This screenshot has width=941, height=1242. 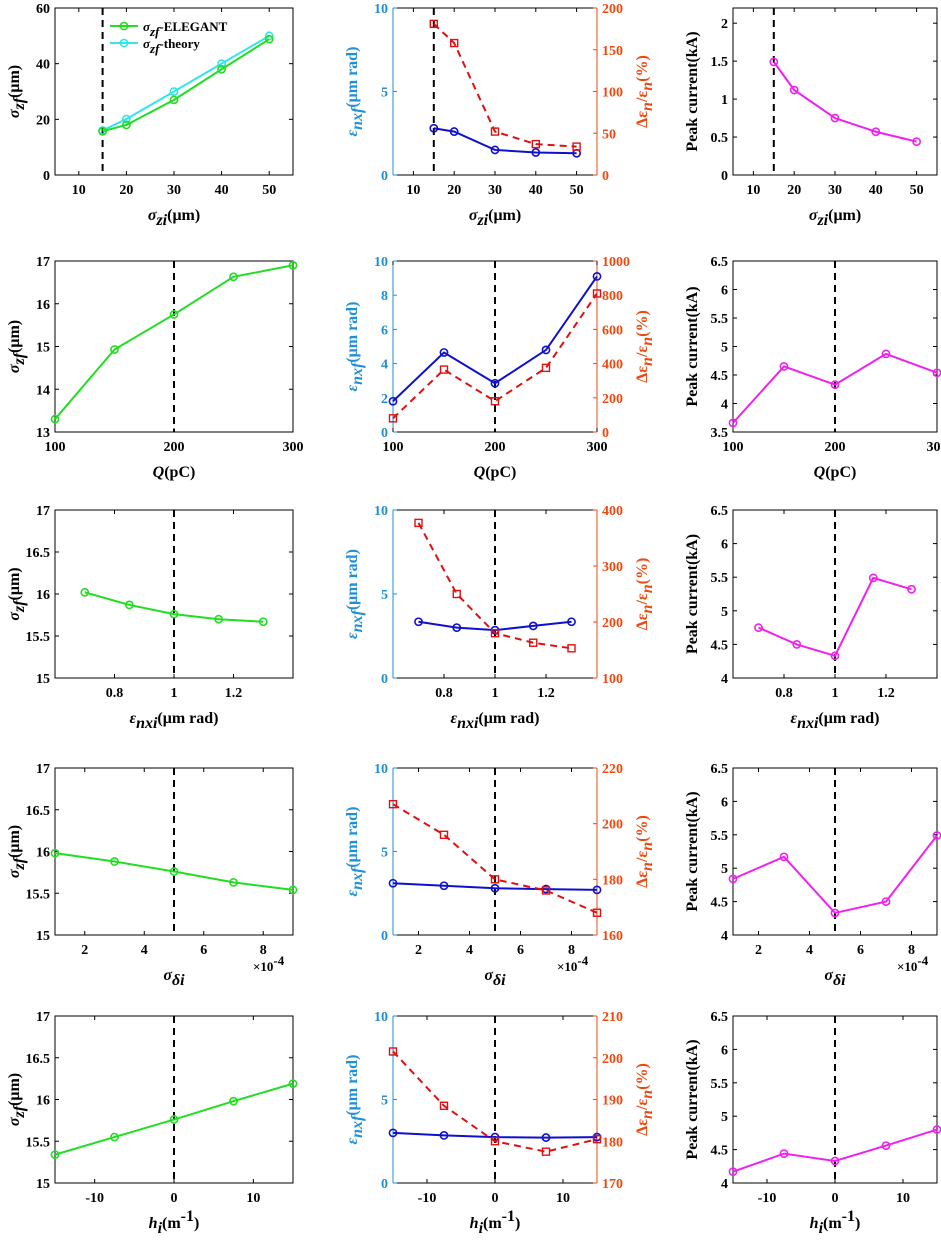 What do you see at coordinates (174, 721) in the screenshot?
I see `x-axis-label: εnxi(μm rad)` at bounding box center [174, 721].